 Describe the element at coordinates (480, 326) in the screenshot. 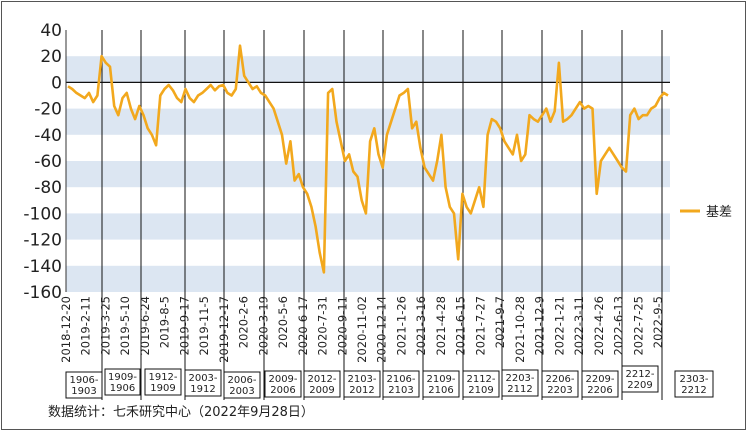

I see `x-tick-label: 2021-7-27` at that location.